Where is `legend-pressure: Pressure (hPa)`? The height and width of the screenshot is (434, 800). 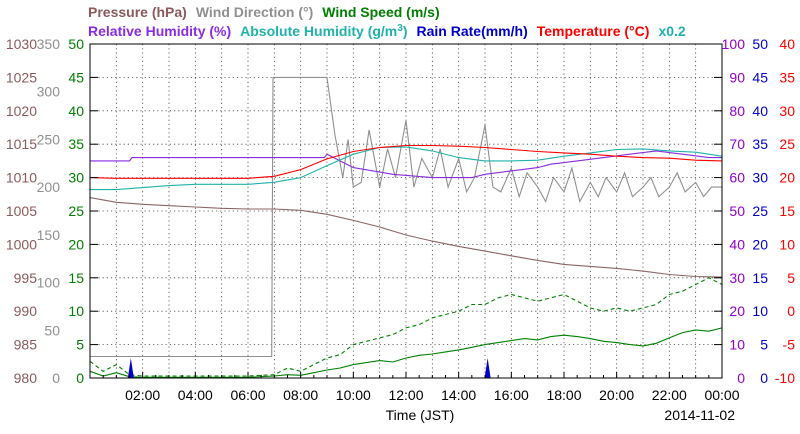 legend-pressure: Pressure (hPa) is located at coordinates (137, 12).